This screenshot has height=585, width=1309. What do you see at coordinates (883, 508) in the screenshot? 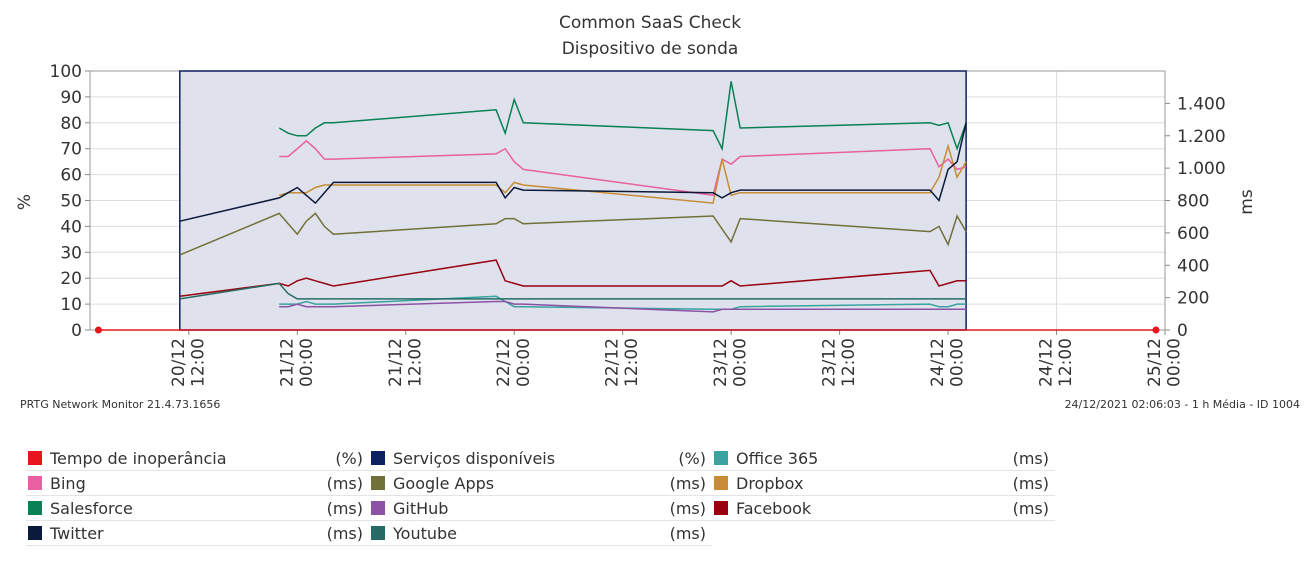
I see `legend-item: Facebook (ms)` at bounding box center [883, 508].